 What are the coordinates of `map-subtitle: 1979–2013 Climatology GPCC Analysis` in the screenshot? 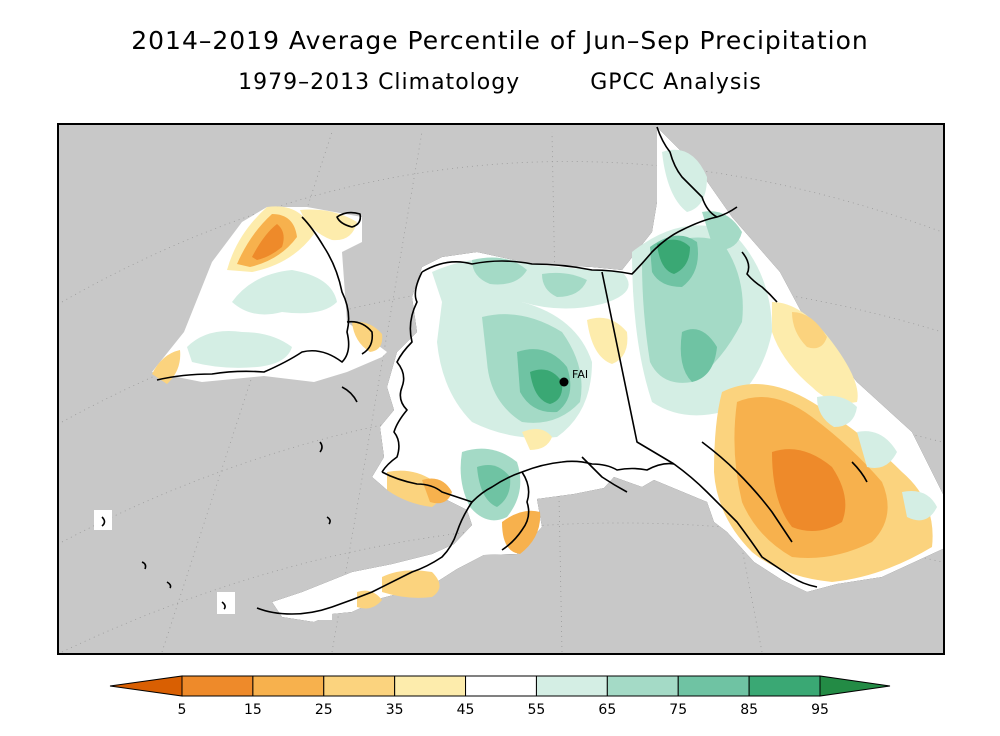 It's located at (500, 82).